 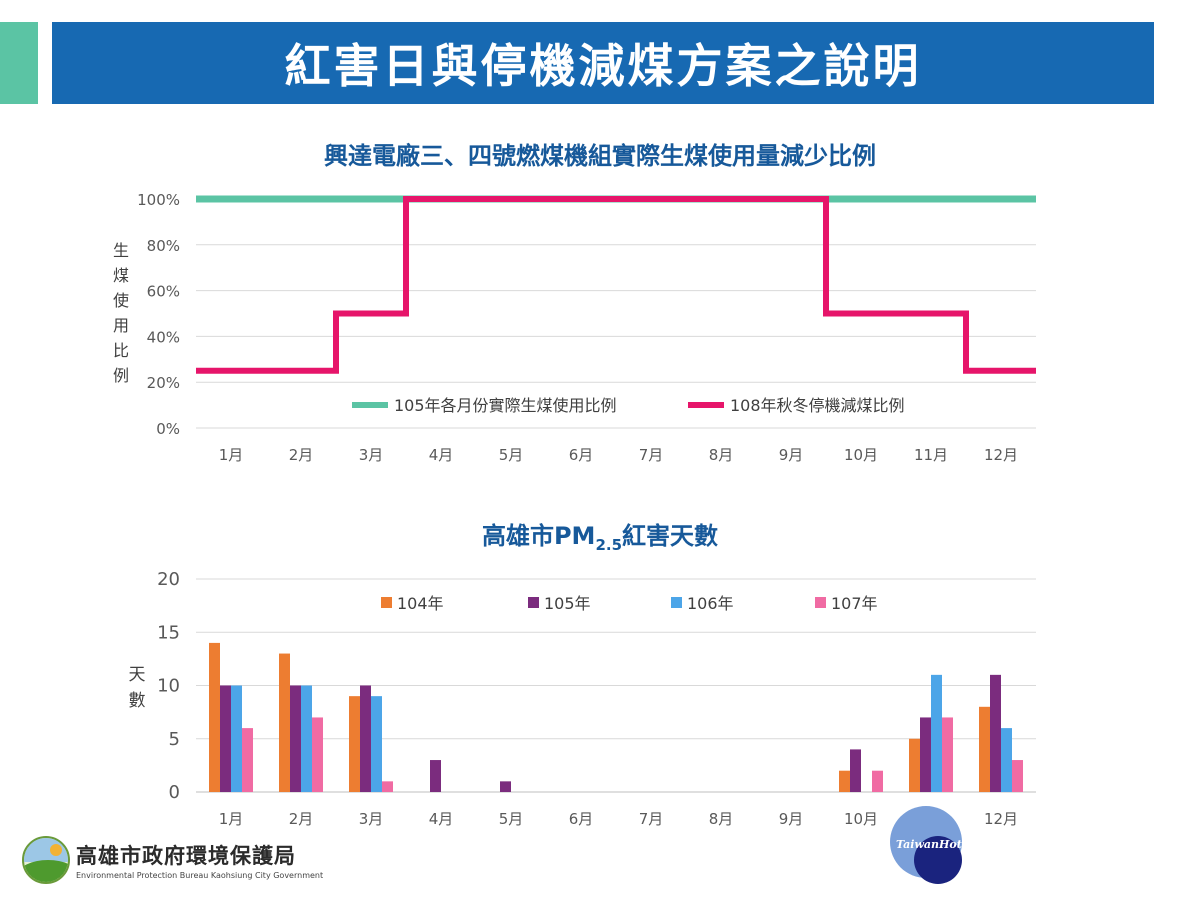 What do you see at coordinates (505, 405) in the screenshot?
I see `legend-label: 105年各月份實際生煤使用比例` at bounding box center [505, 405].